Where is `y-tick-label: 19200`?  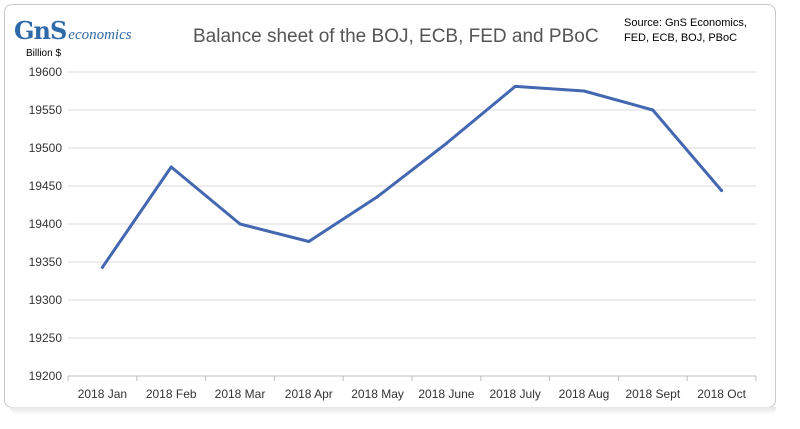
y-tick-label: 19200 is located at coordinates (46, 376).